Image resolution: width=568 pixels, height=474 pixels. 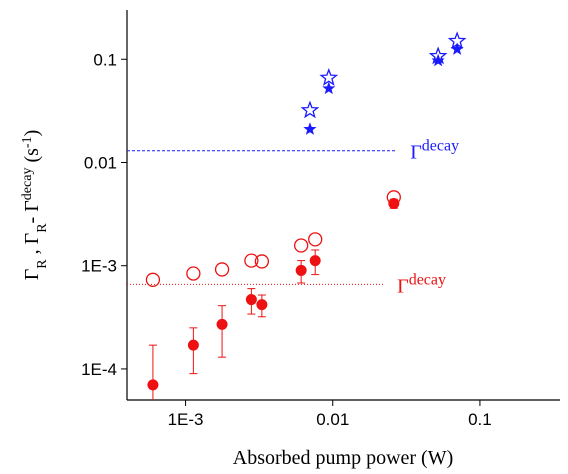 What do you see at coordinates (27, 142) in the screenshot?
I see `y-label-part: -1` at bounding box center [27, 142].